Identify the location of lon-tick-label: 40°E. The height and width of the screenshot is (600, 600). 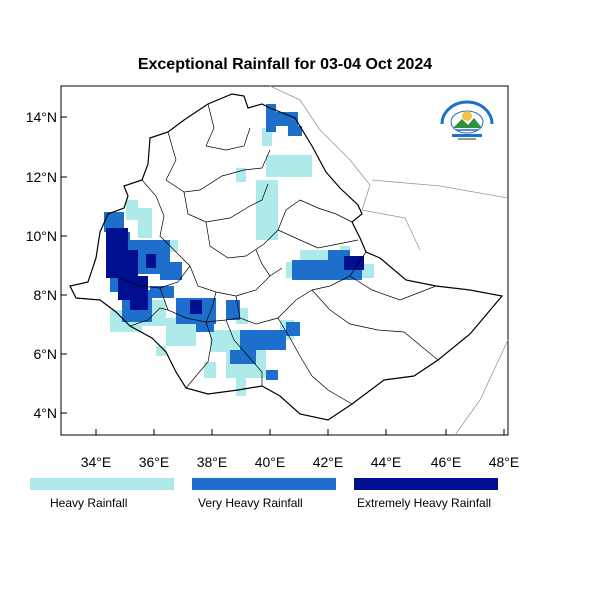
(270, 462).